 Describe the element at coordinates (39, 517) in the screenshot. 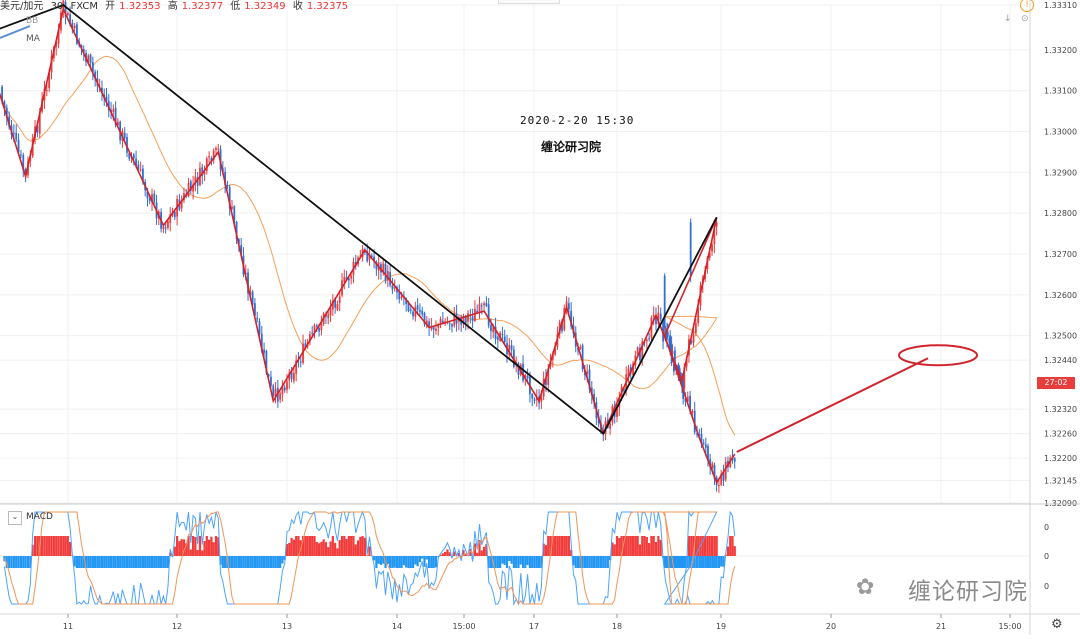

I see `macd-label: MACD` at that location.